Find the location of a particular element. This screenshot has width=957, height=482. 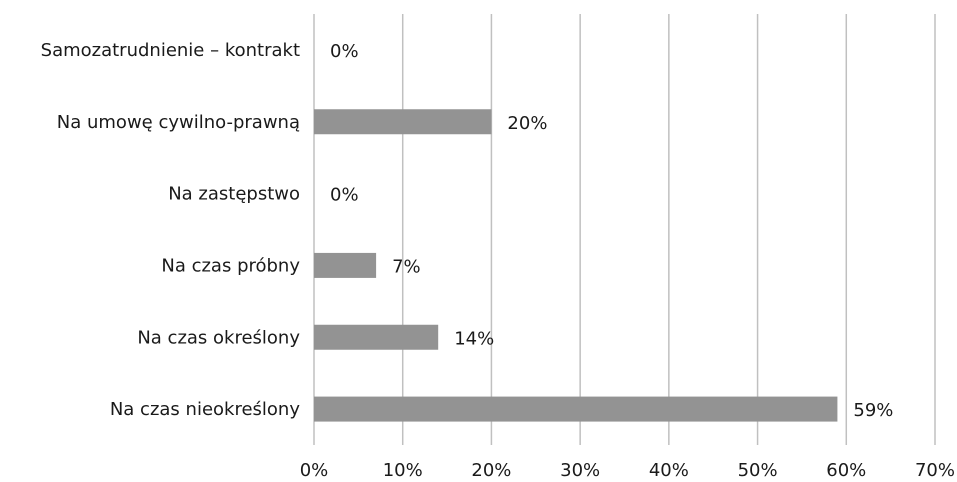

x-tick-label: 50% is located at coordinates (758, 470).